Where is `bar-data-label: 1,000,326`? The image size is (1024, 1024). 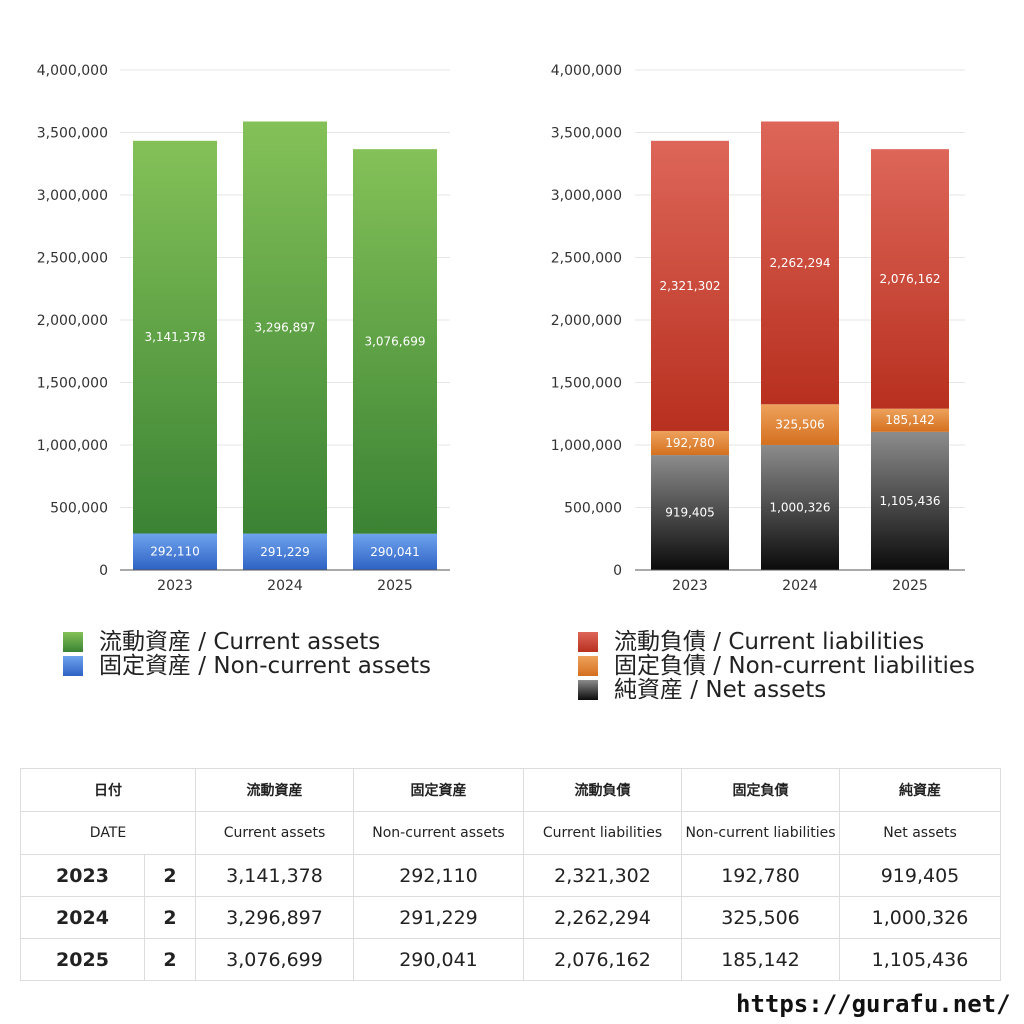
bar-data-label: 1,000,326 is located at coordinates (799, 507).